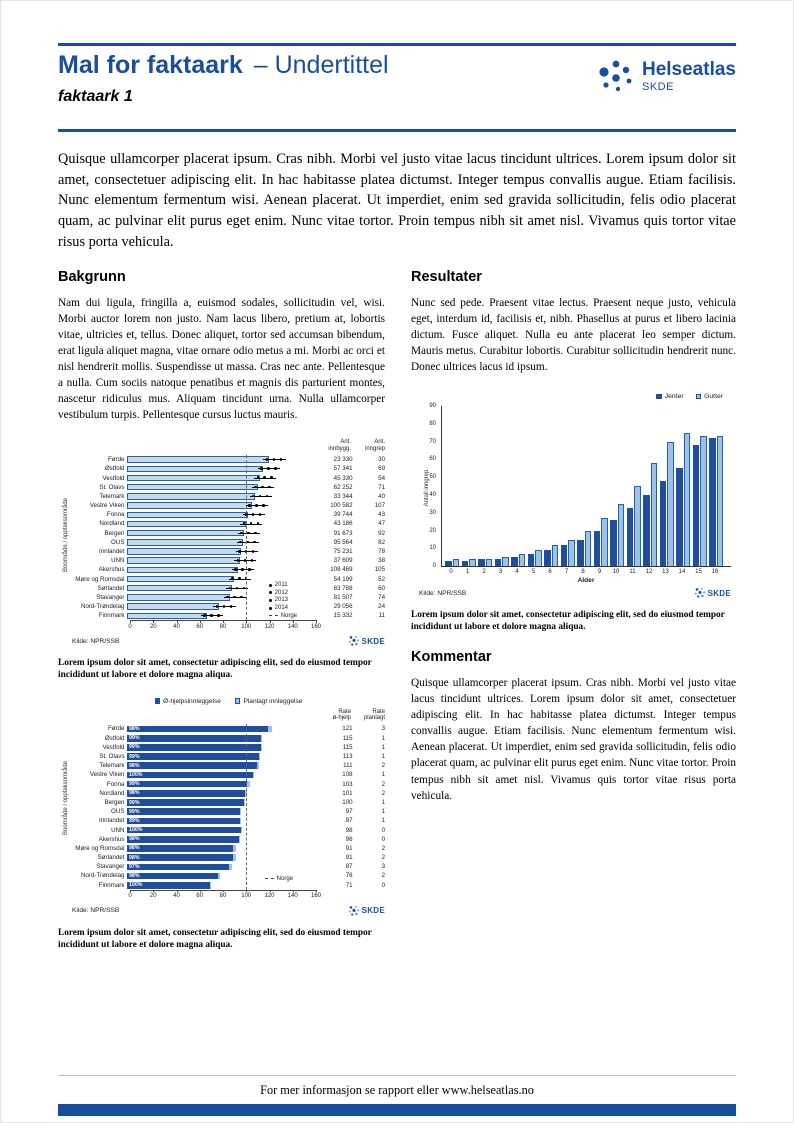  What do you see at coordinates (112, 821) in the screenshot?
I see `chart2-row-label: Innlandet` at bounding box center [112, 821].